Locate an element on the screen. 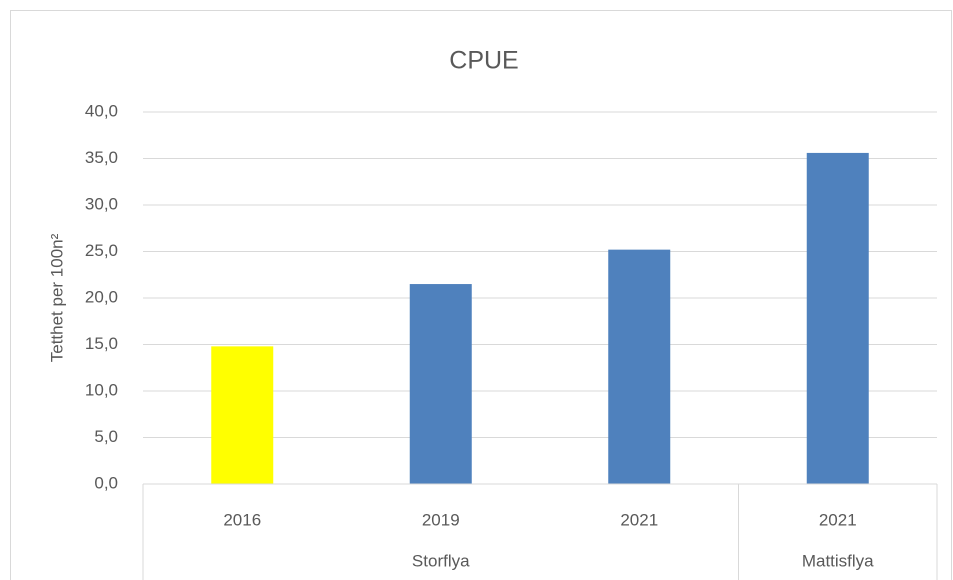 This screenshot has width=953, height=580. y-tick-label: 30,0 is located at coordinates (101, 203).